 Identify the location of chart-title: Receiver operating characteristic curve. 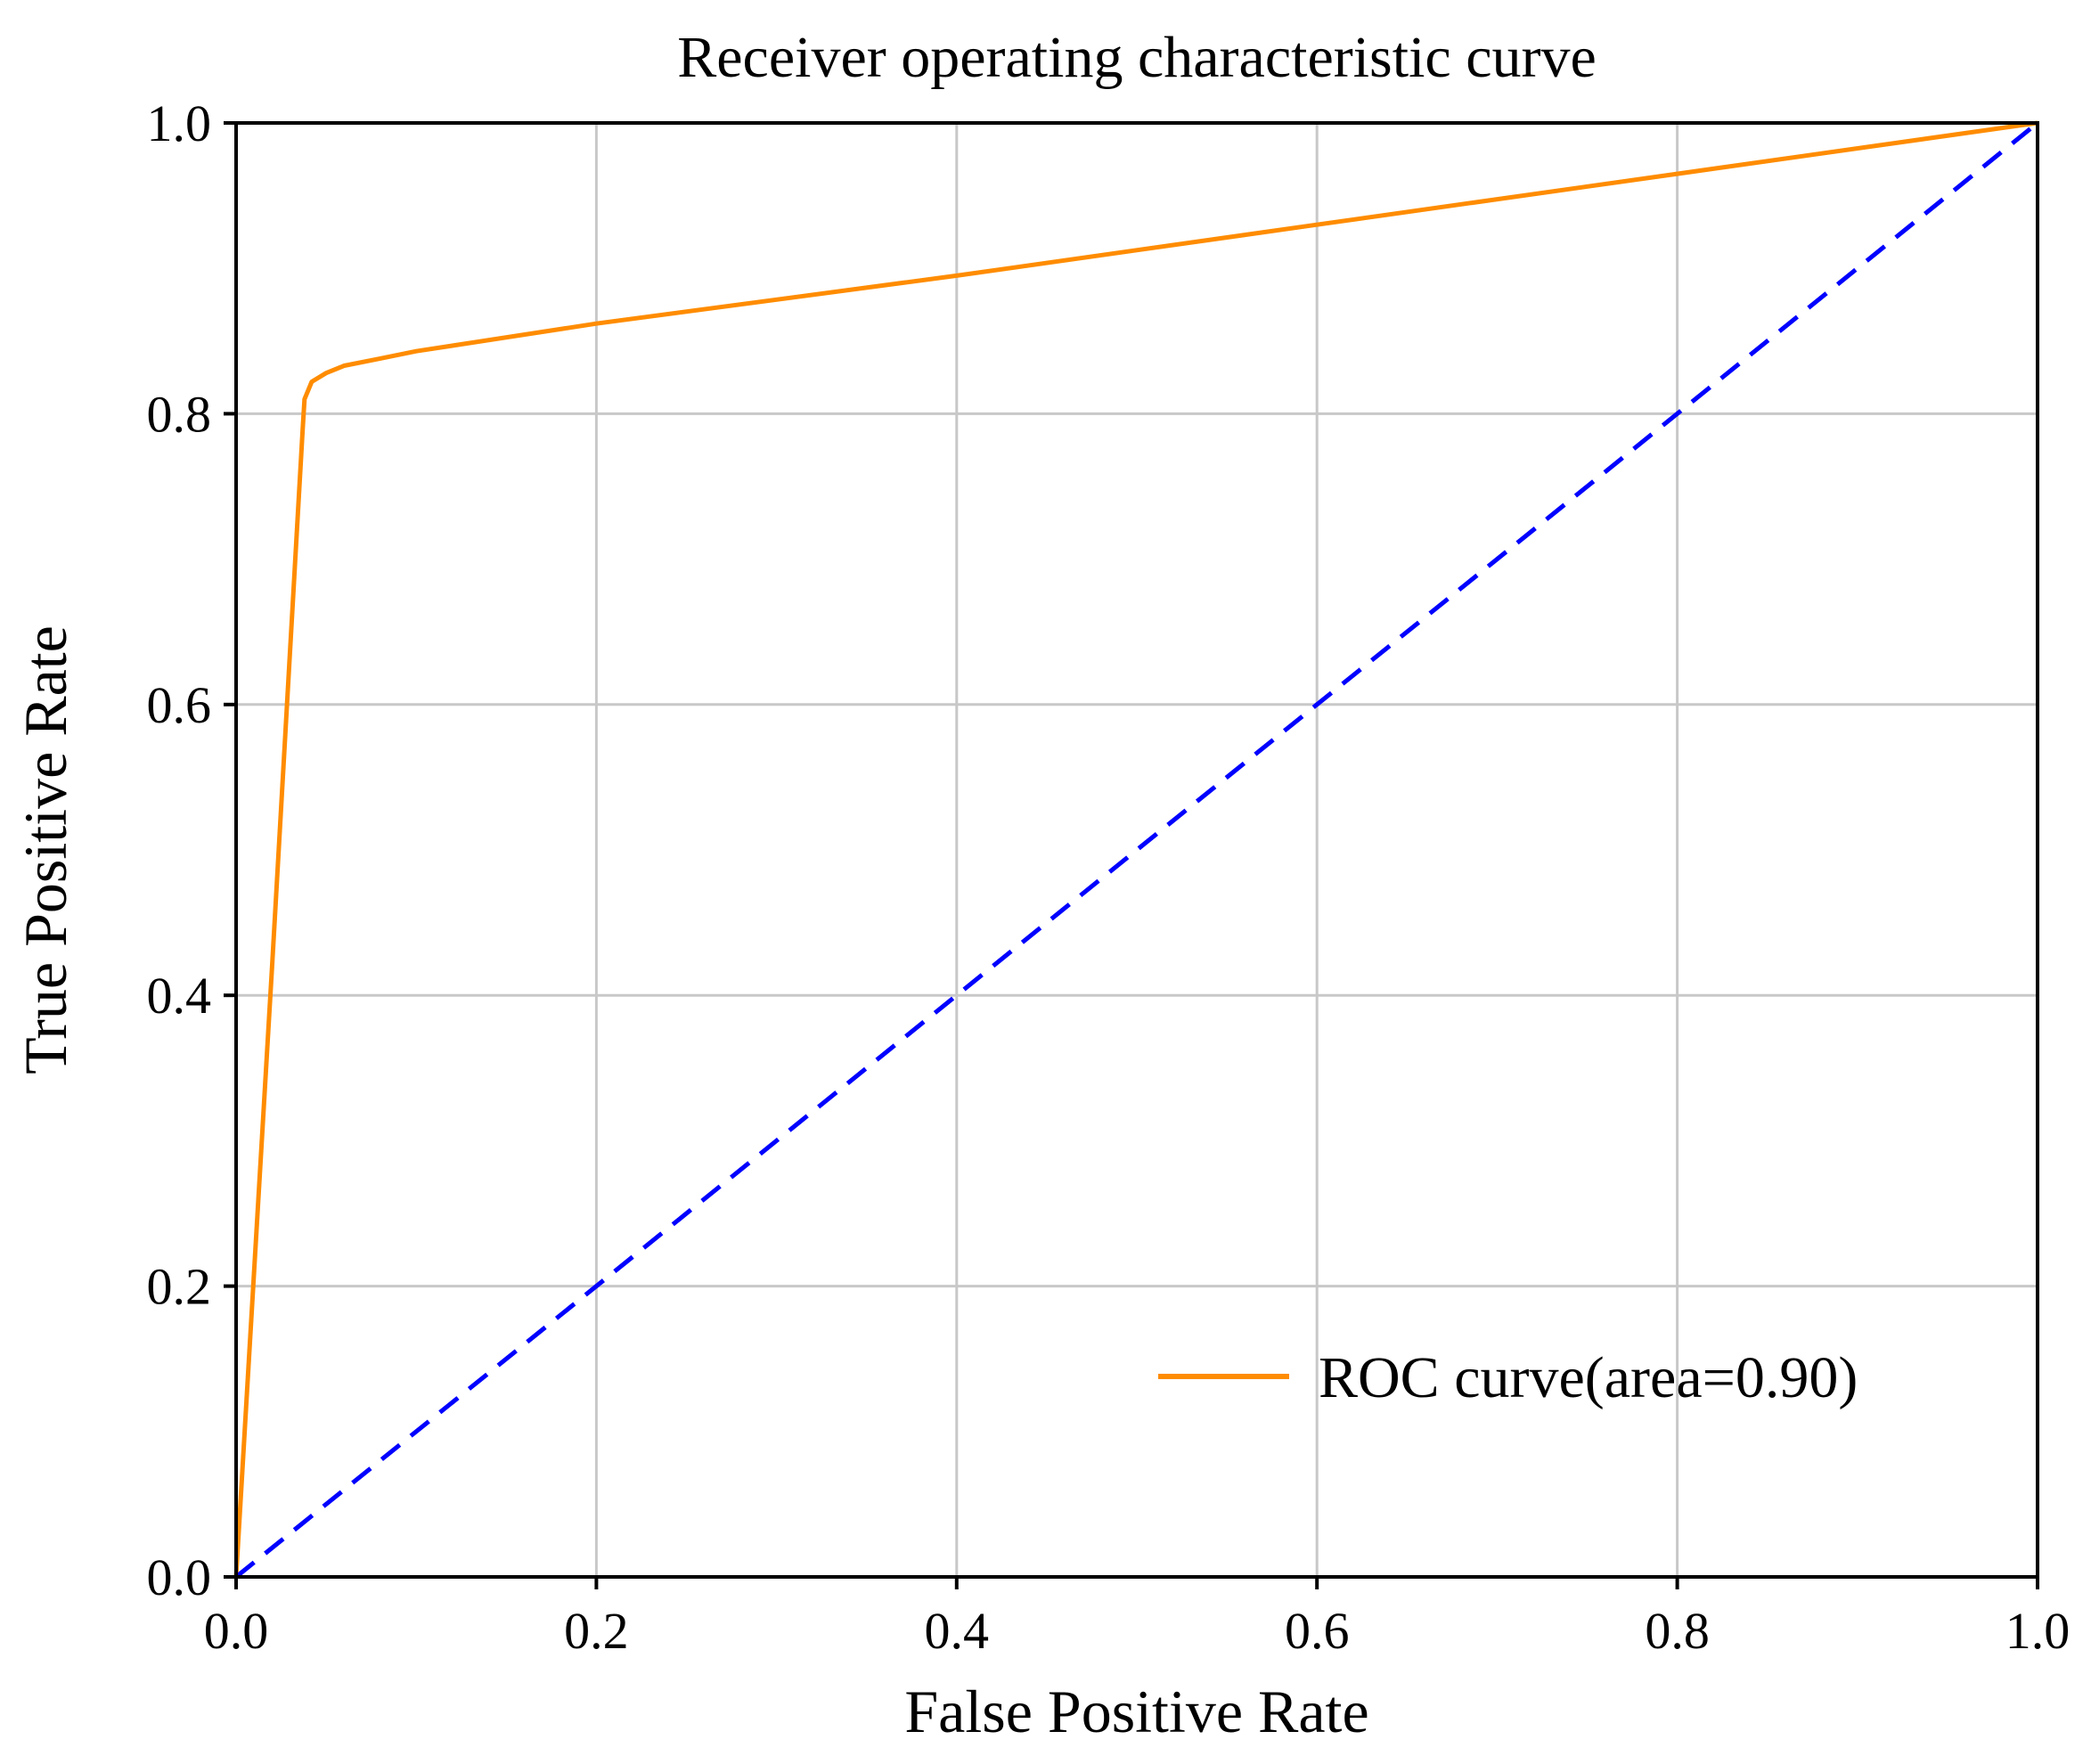
(1137, 57).